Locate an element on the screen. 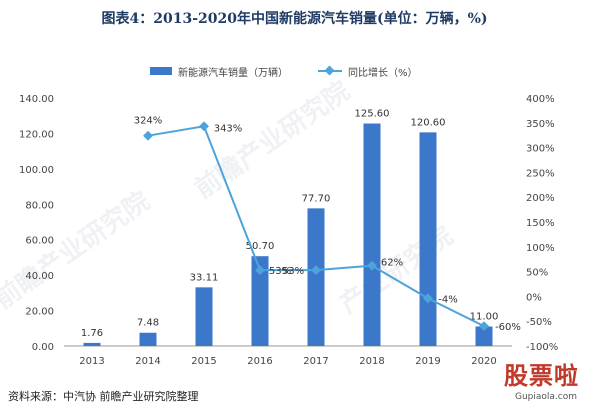 The width and height of the screenshot is (589, 414). bar-data-label: 7.48 is located at coordinates (148, 323).